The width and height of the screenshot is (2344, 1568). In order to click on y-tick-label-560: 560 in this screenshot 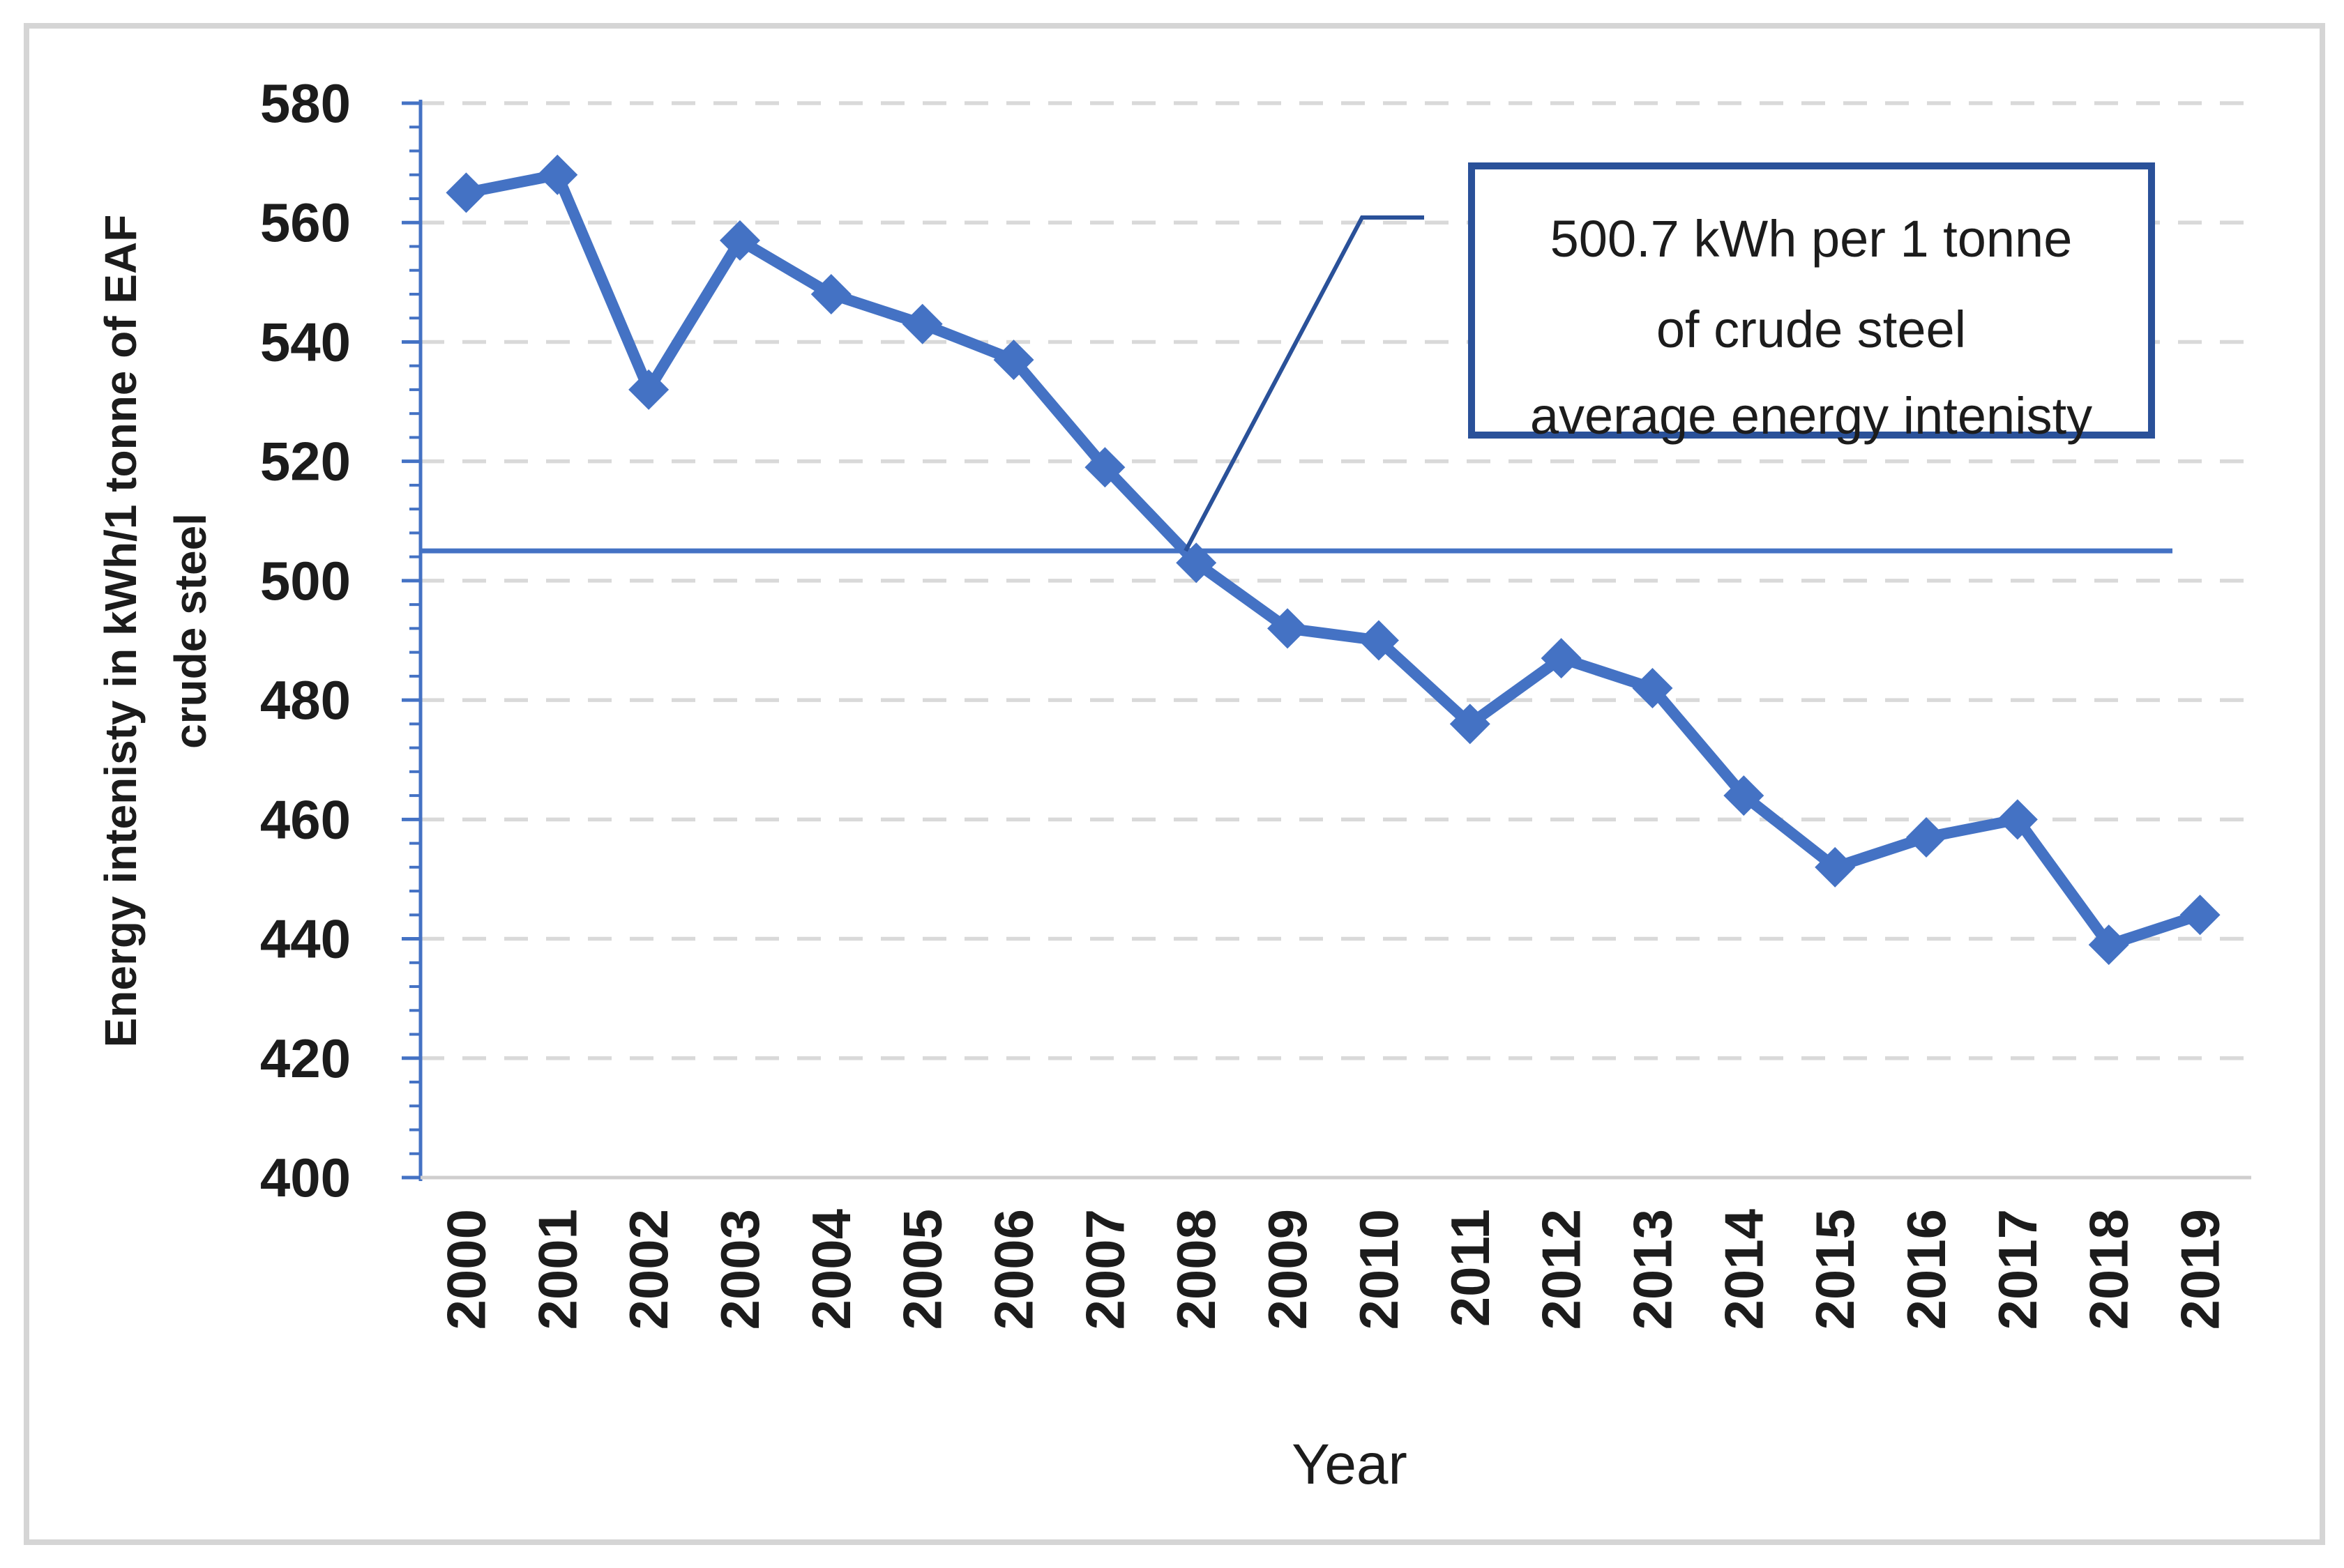, I will do `click(305, 222)`.